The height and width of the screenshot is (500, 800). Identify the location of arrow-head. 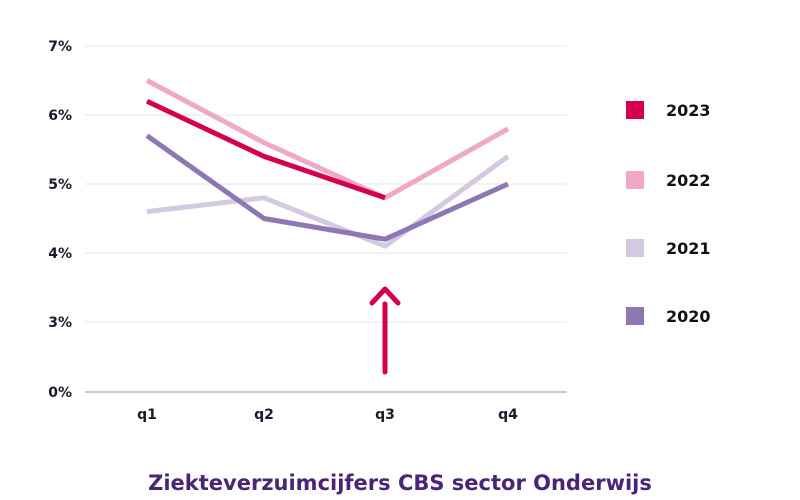
(385, 296).